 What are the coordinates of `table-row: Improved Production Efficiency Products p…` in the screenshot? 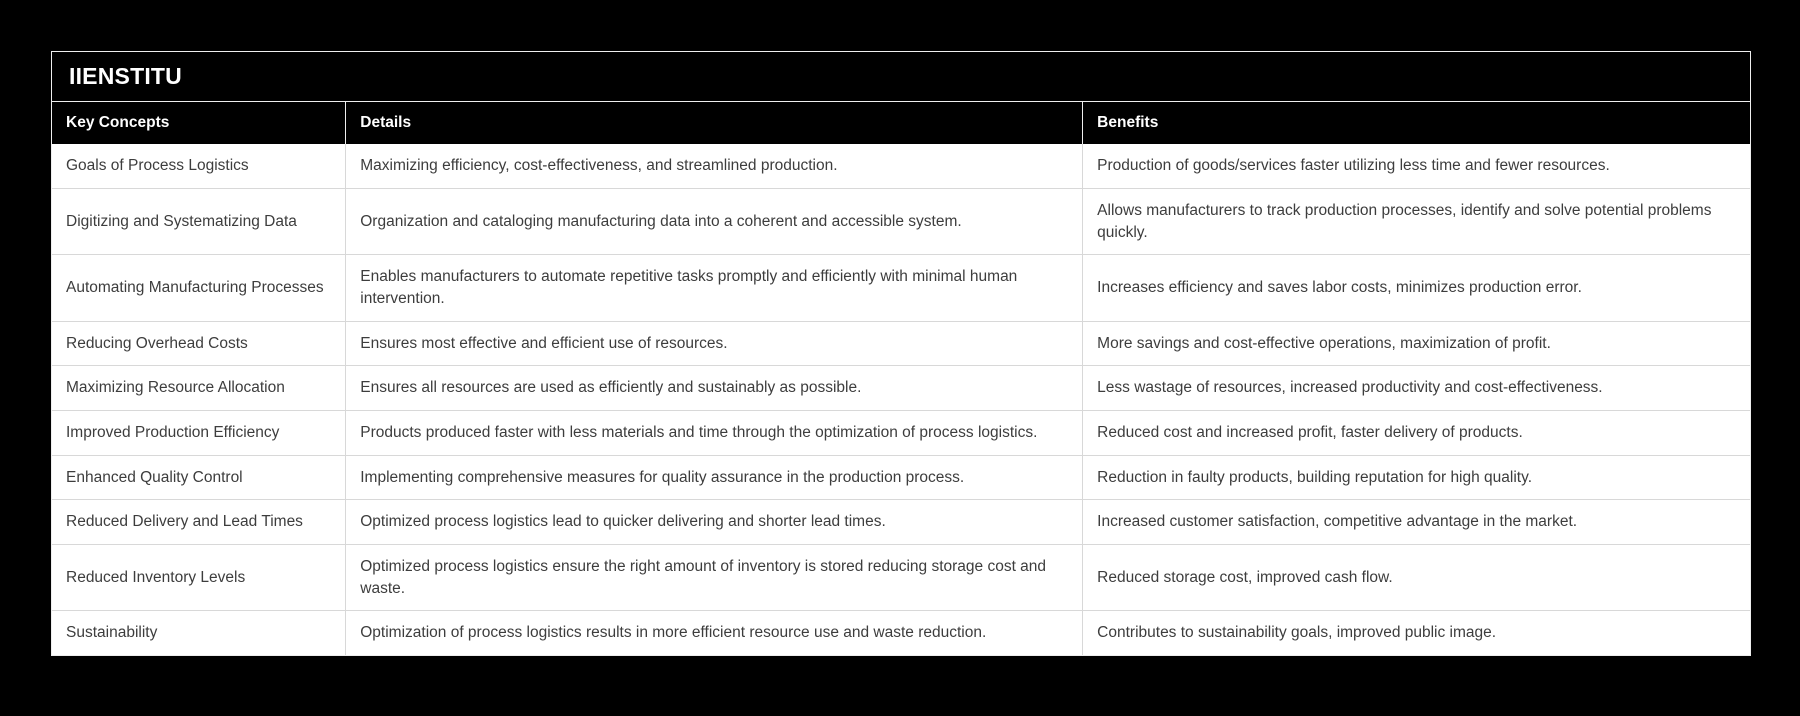 It's located at (901, 432).